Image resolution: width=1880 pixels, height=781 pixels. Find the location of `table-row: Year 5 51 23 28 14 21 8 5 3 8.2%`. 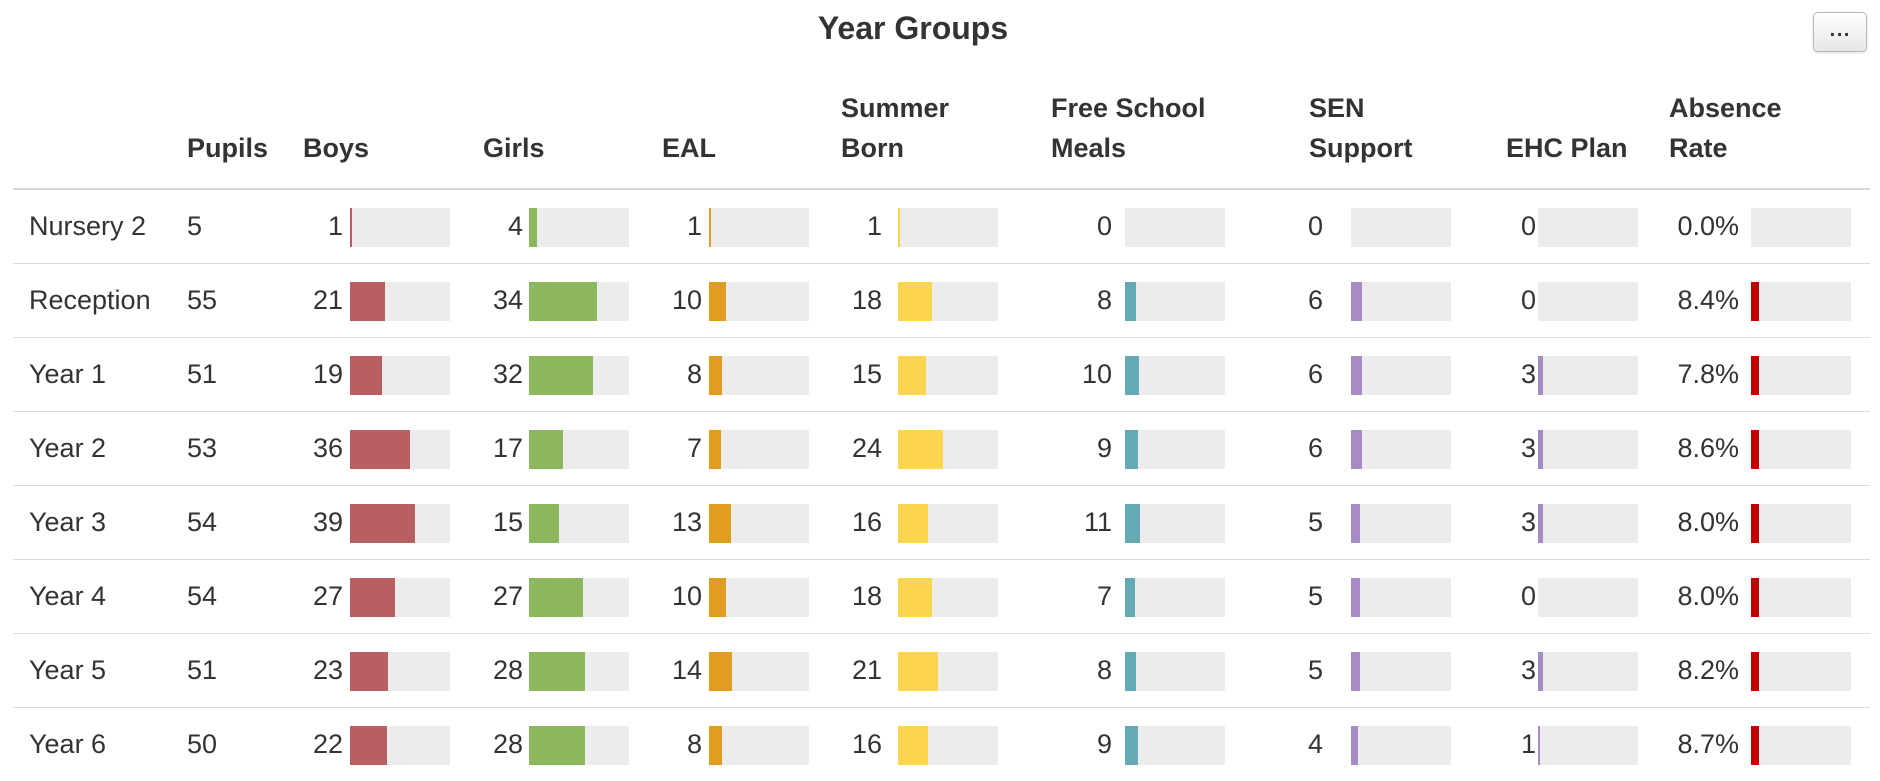

table-row: Year 5 51 23 28 14 21 8 5 3 8.2% is located at coordinates (941, 671).